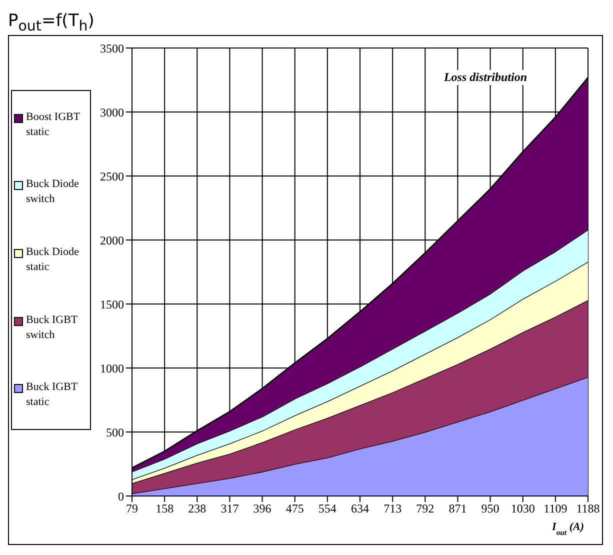 The image size is (613, 555). I want to click on legend-label: Buck Diode static, so click(53, 259).